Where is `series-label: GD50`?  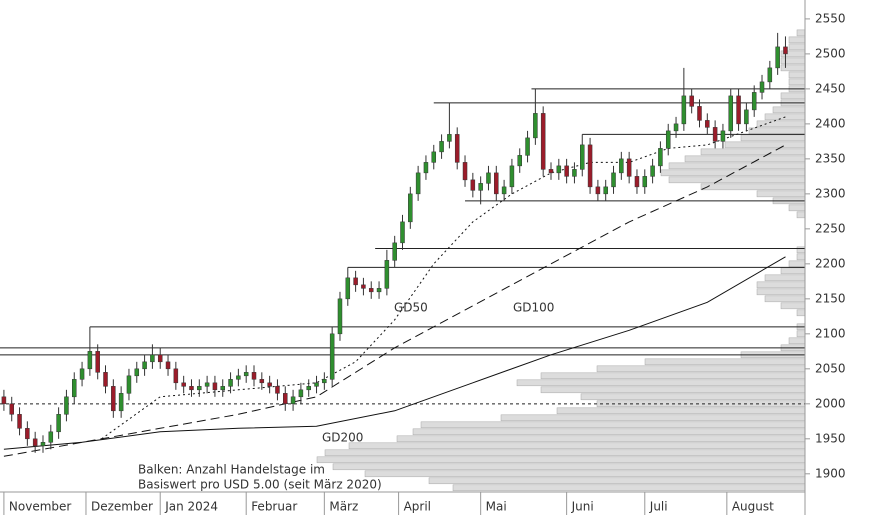 series-label: GD50 is located at coordinates (411, 308).